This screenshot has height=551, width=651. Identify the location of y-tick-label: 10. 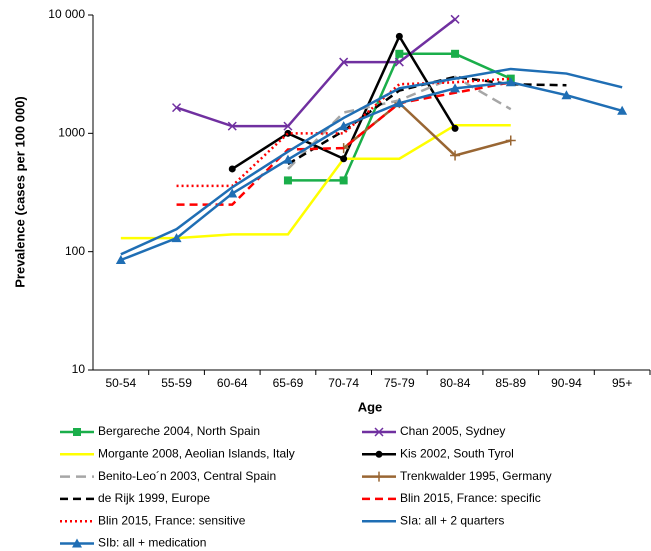
(79, 369).